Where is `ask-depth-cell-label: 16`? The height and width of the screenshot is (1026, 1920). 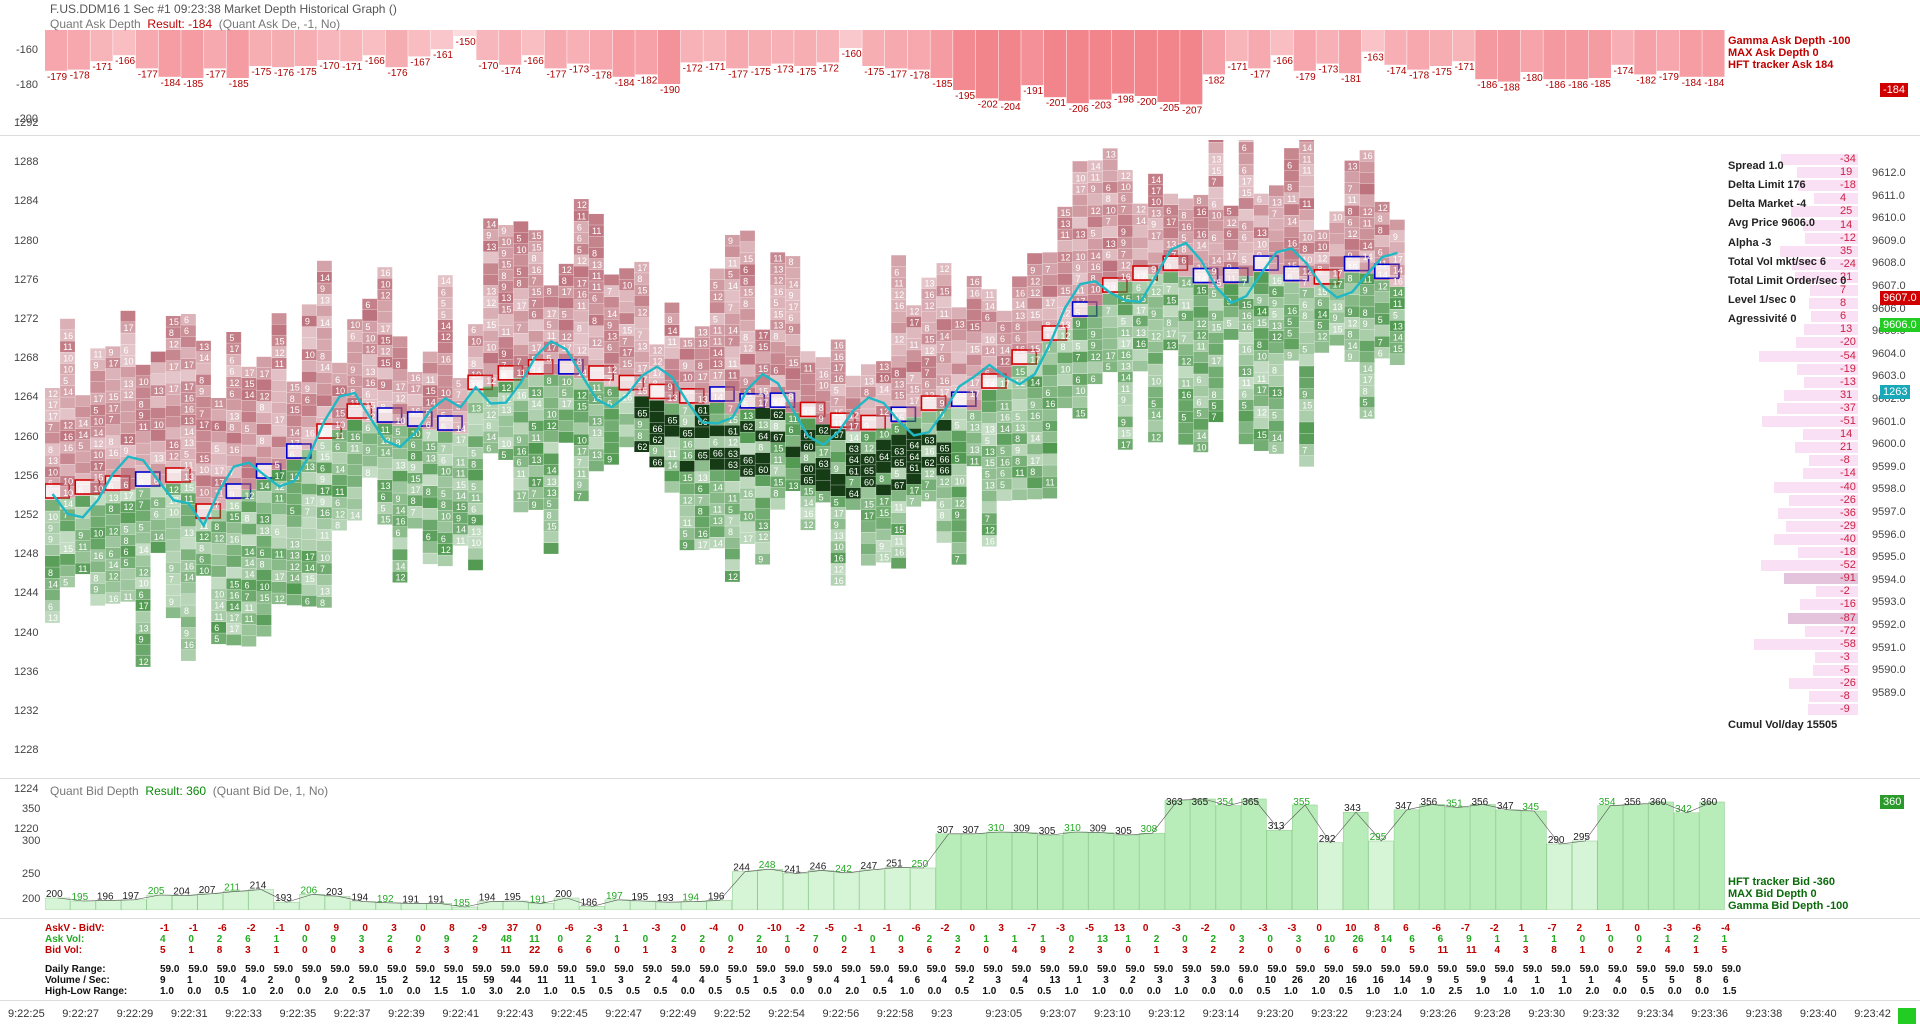 ask-depth-cell-label: 16 is located at coordinates (899, 306).